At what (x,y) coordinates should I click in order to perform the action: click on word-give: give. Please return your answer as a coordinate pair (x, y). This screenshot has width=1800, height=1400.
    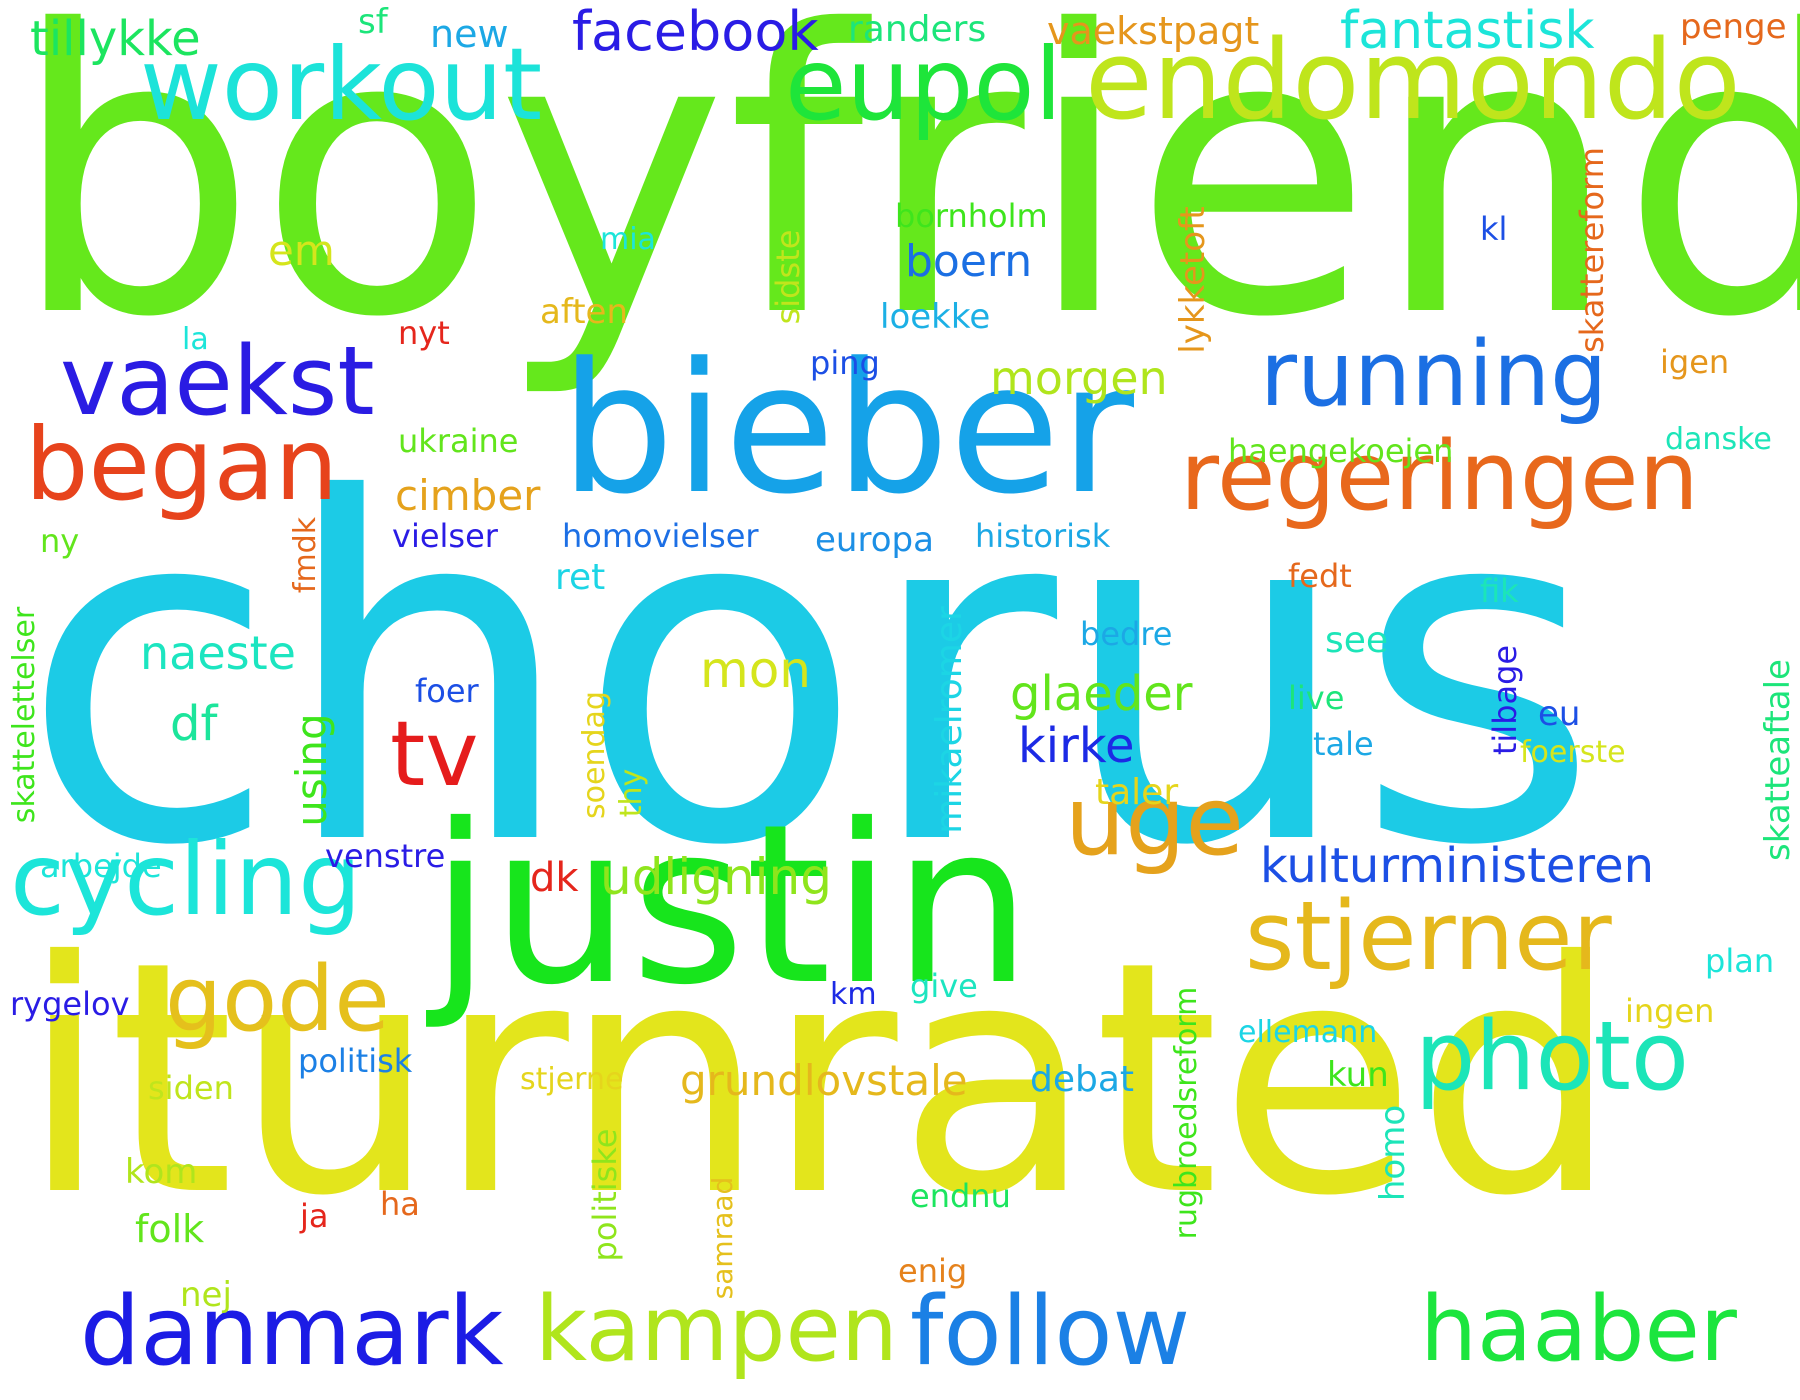
    Looking at the image, I should click on (944, 986).